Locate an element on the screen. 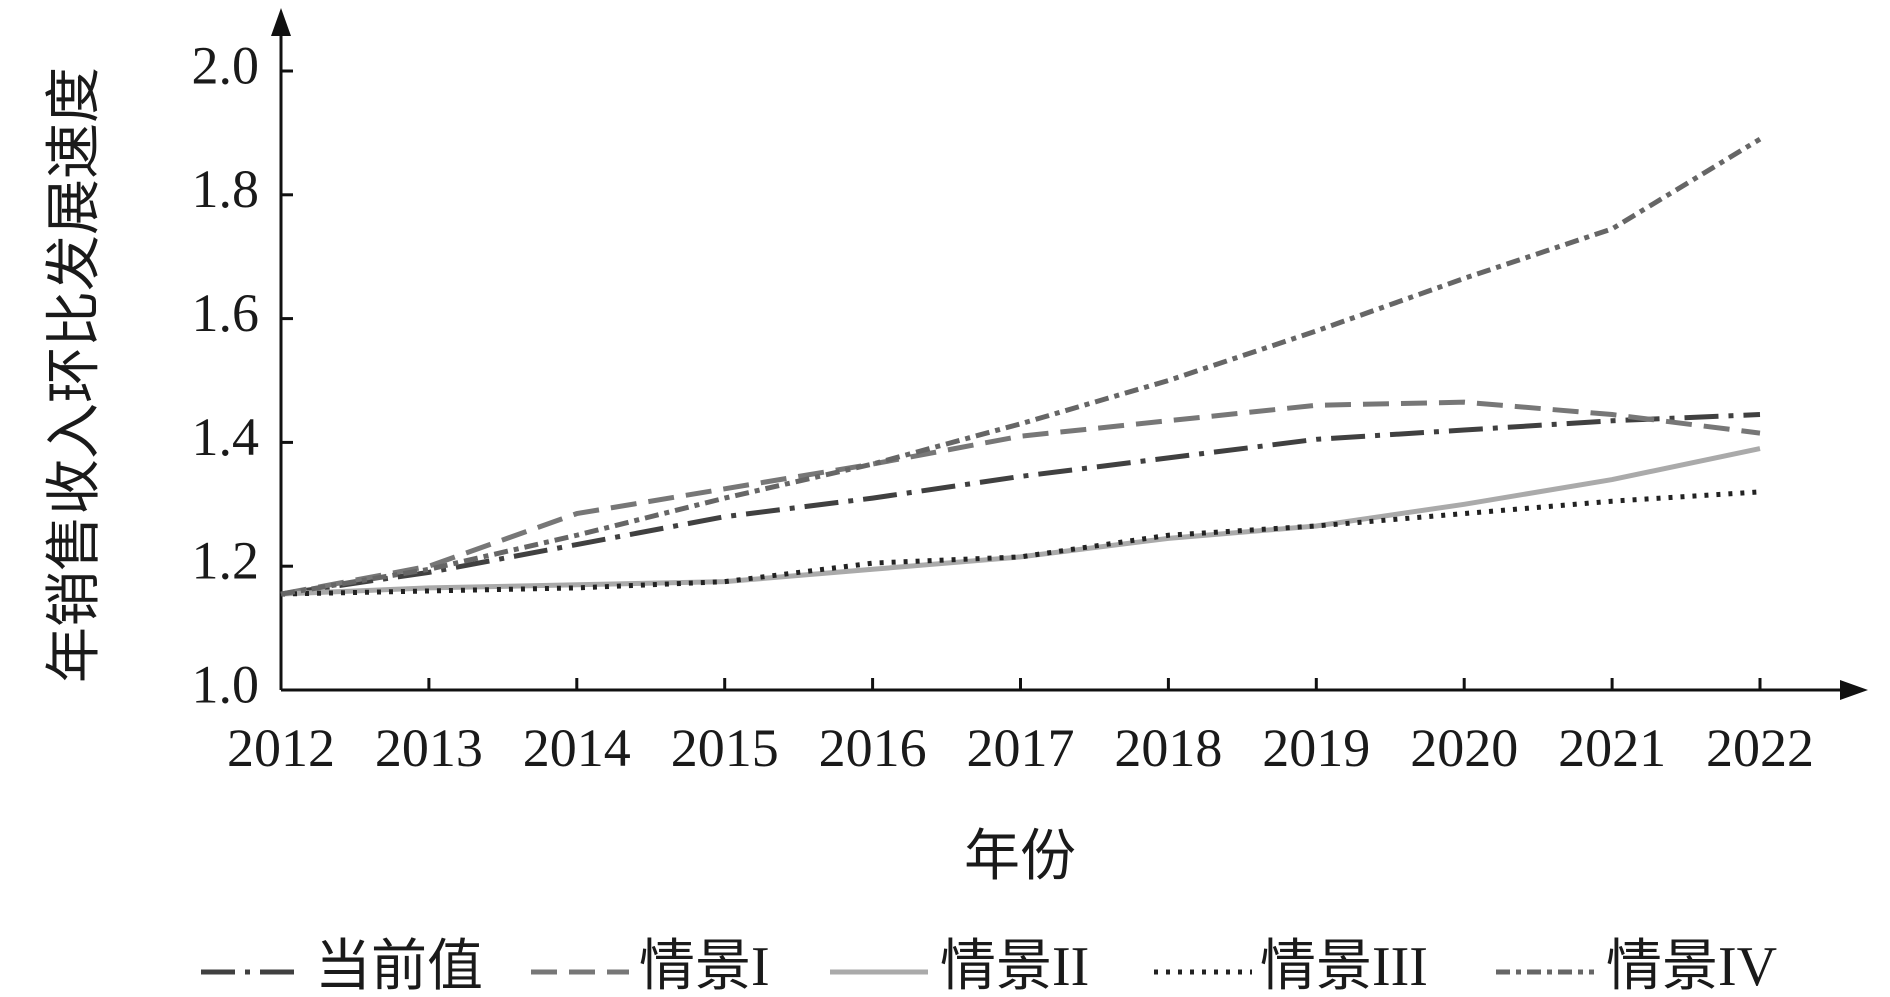 The image size is (1890, 997). y-tick-label: 2.0 is located at coordinates (226, 65).